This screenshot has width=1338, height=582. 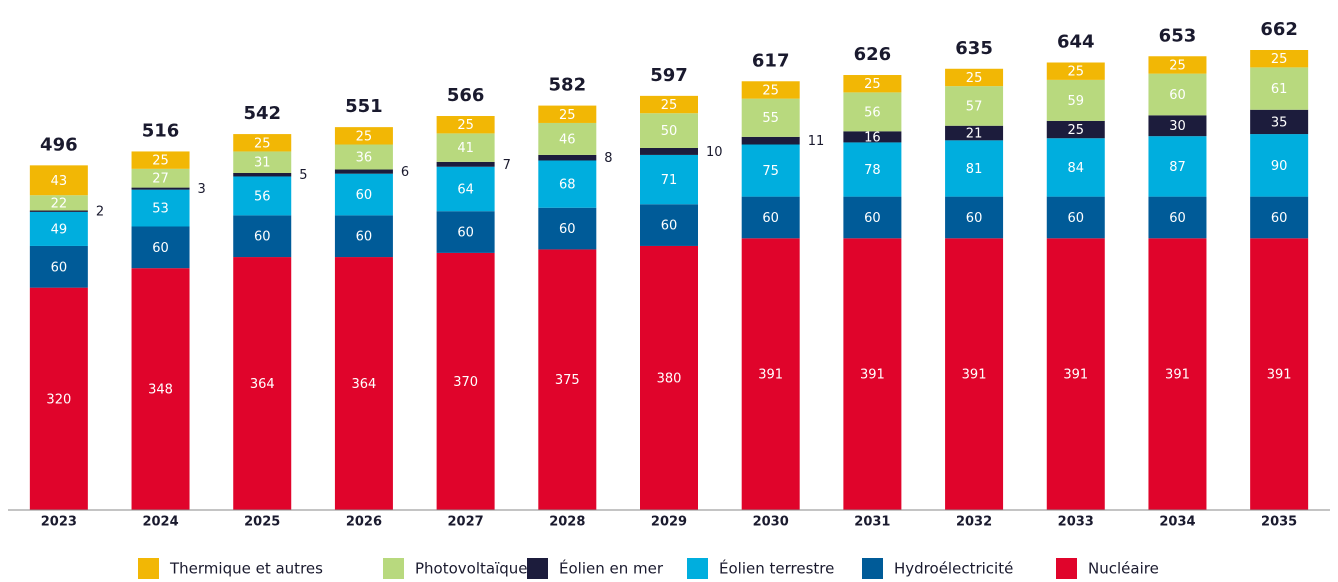 What do you see at coordinates (1123, 569) in the screenshot?
I see `legend-label: Nucléaire` at bounding box center [1123, 569].